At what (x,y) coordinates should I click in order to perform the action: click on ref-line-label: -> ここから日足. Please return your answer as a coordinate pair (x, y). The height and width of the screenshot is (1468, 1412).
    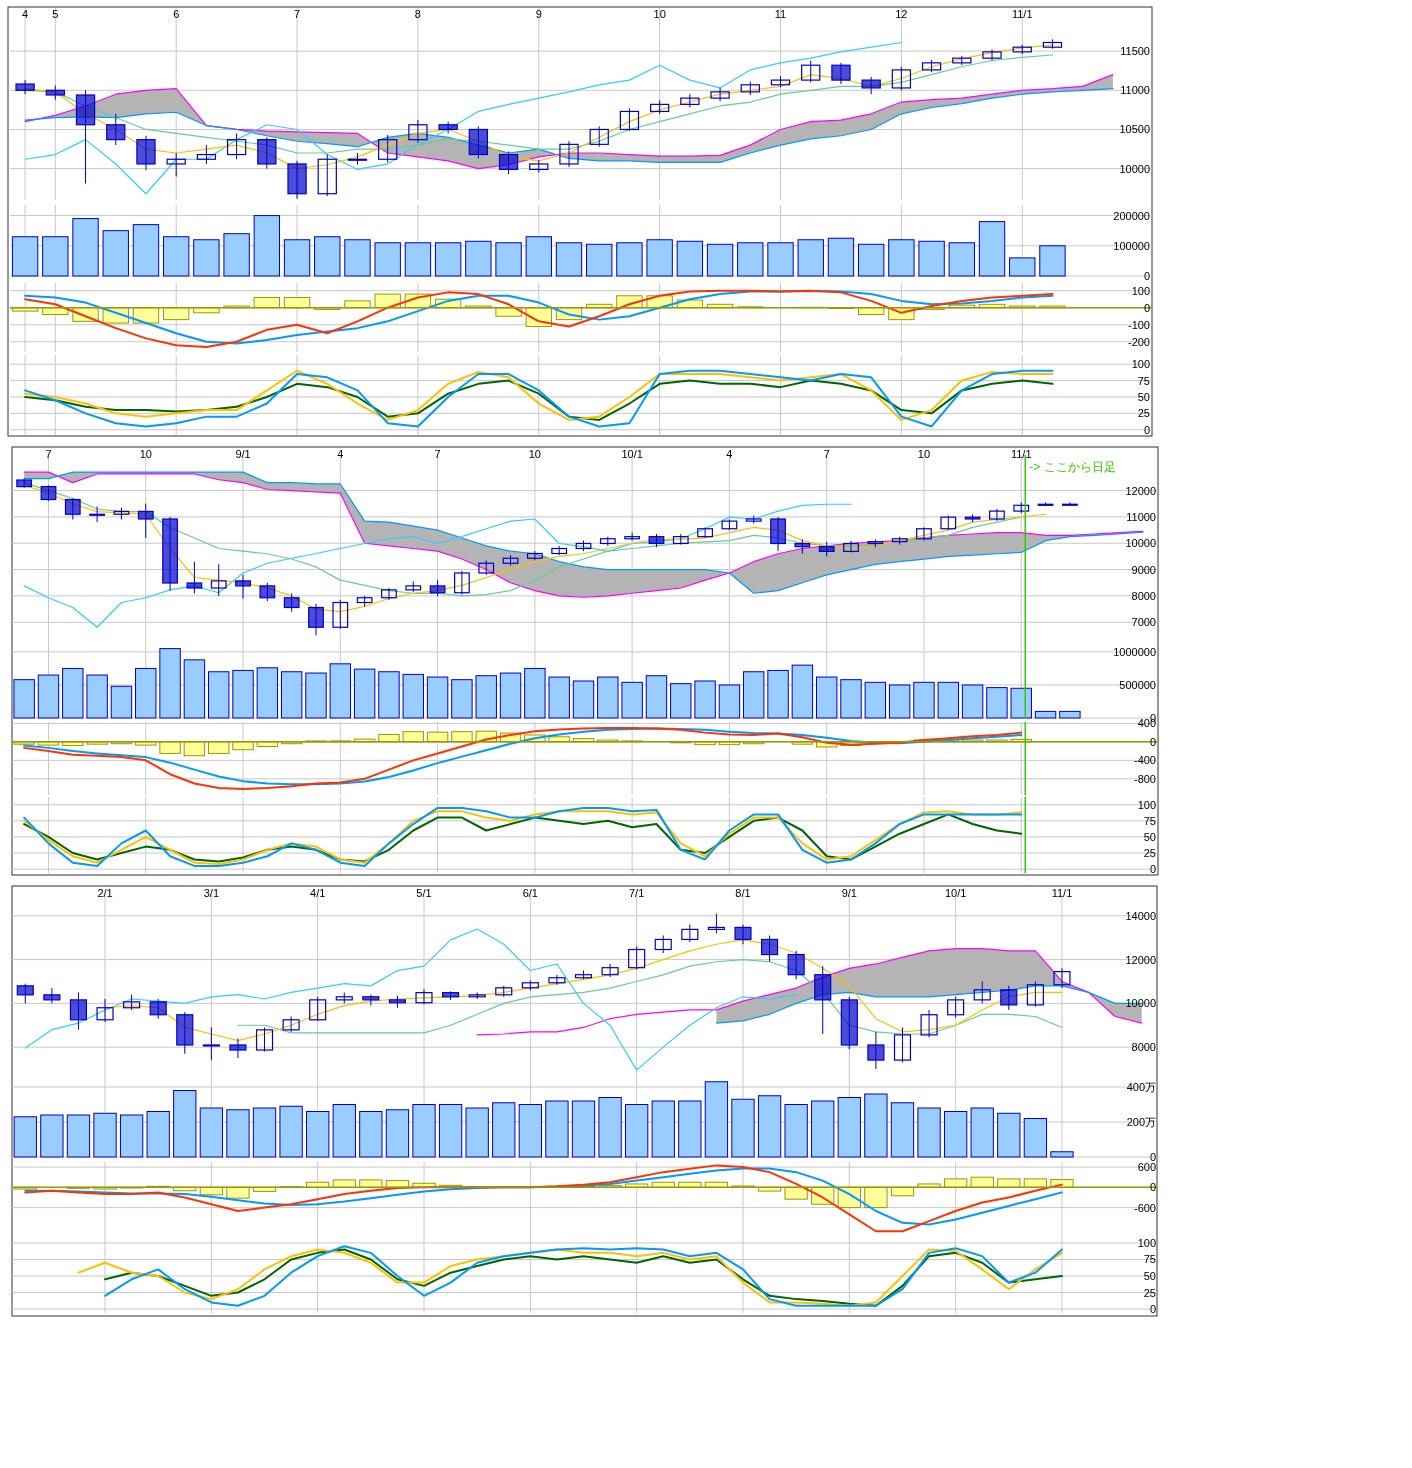
    Looking at the image, I should click on (1072, 467).